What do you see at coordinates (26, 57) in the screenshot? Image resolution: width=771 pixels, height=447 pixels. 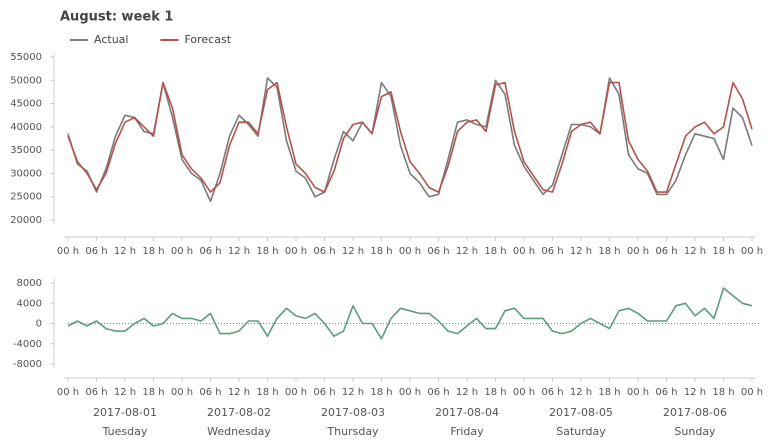 I see `y-tick-label: 55000` at bounding box center [26, 57].